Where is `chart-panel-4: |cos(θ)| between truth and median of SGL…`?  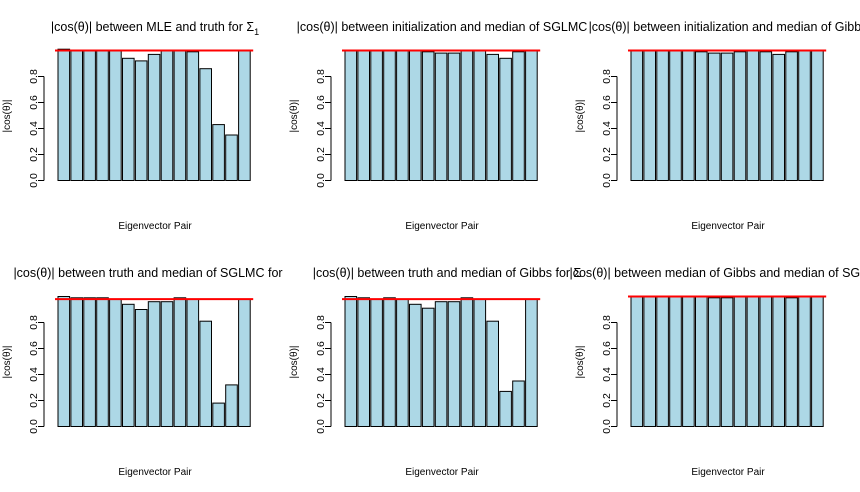
chart-panel-4: |cos(θ)| between truth and median of SGL… is located at coordinates (142, 372).